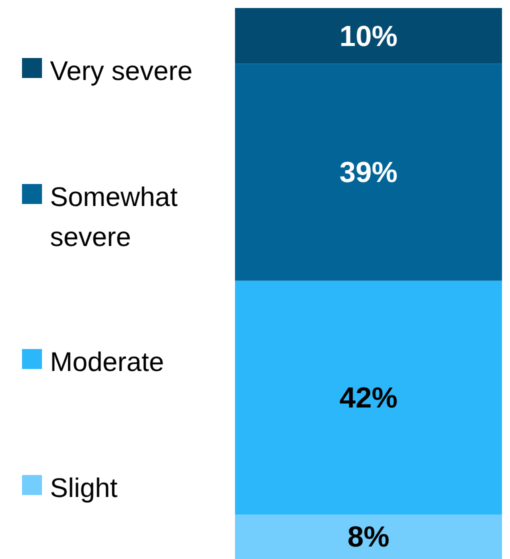  I want to click on data-label: 10%, so click(368, 36).